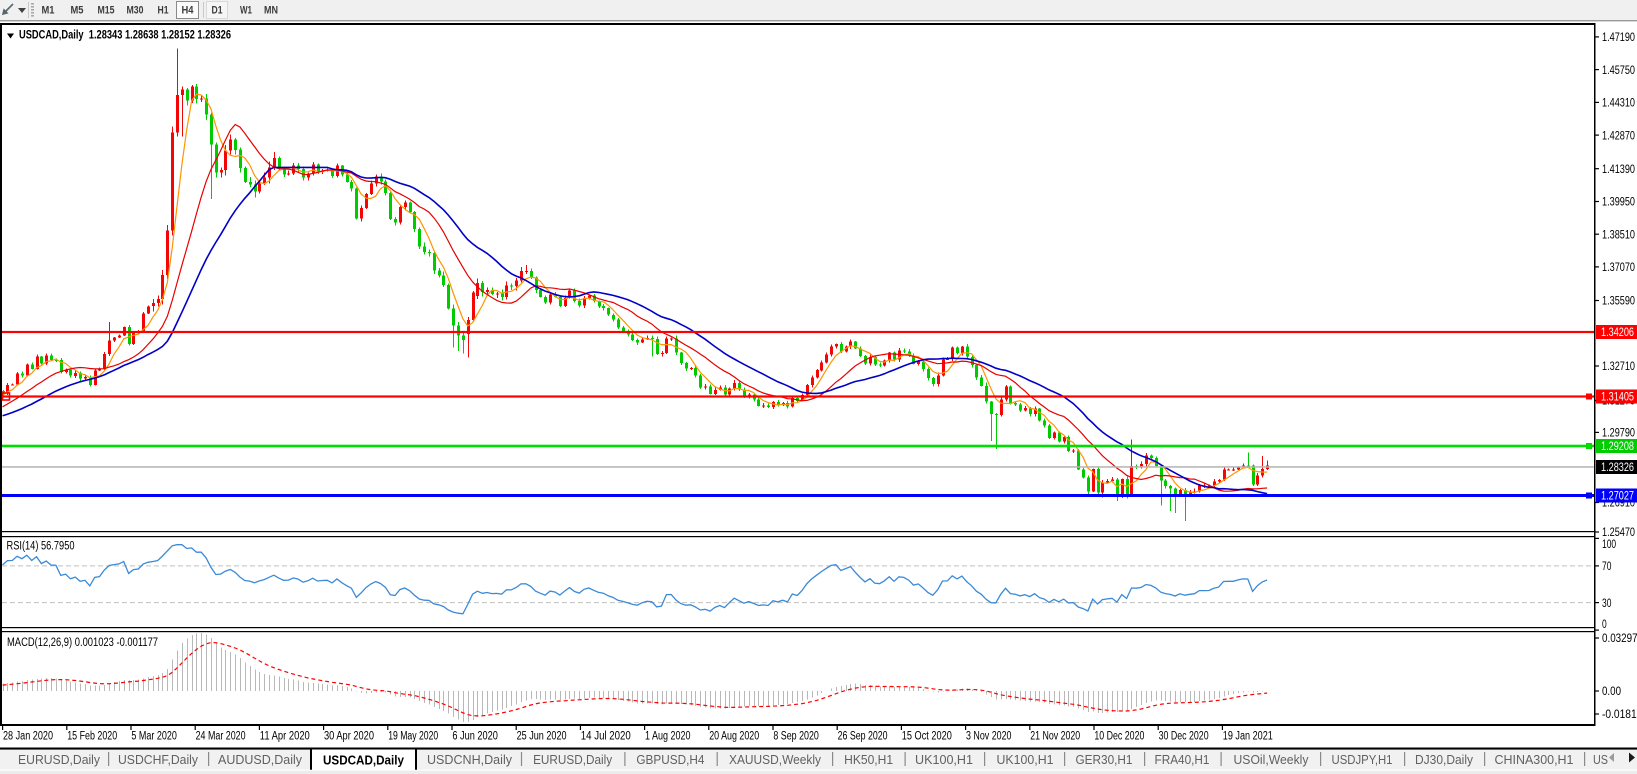  What do you see at coordinates (364, 760) in the screenshot?
I see `svg-text: USDCAD,Daily` at bounding box center [364, 760].